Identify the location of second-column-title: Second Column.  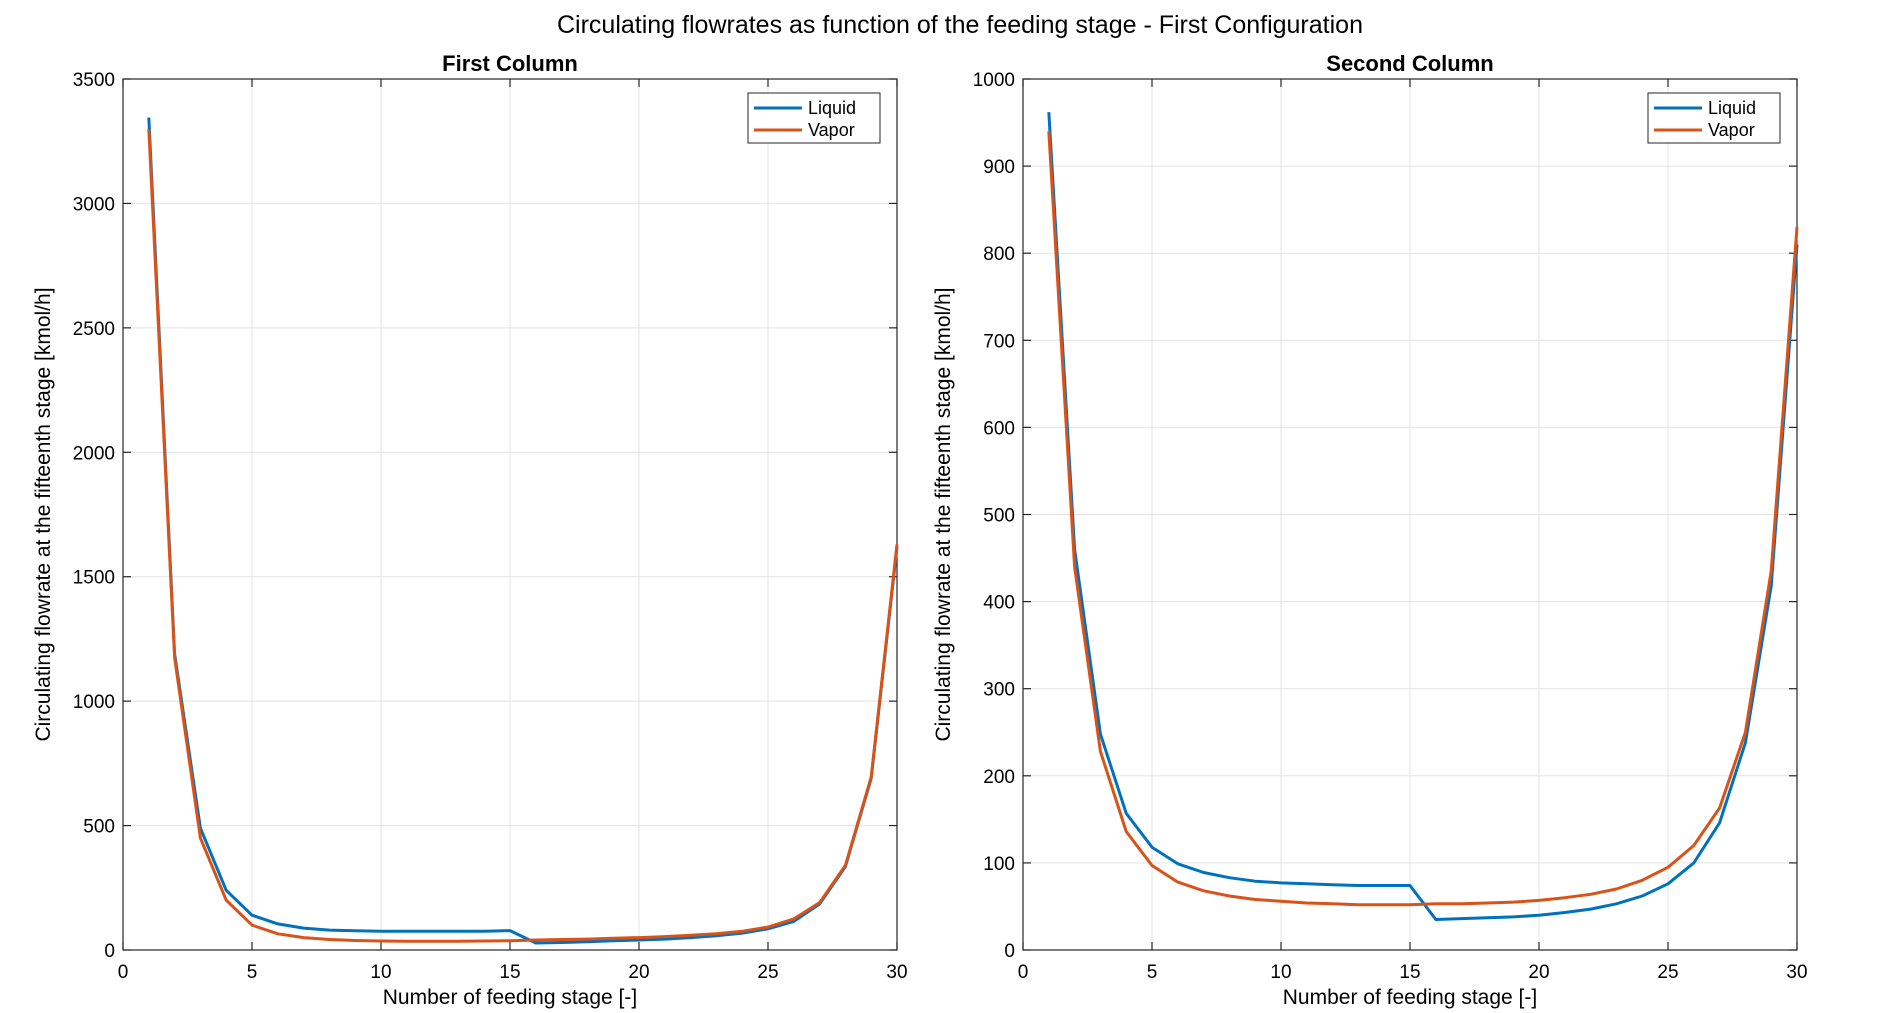
(1409, 63).